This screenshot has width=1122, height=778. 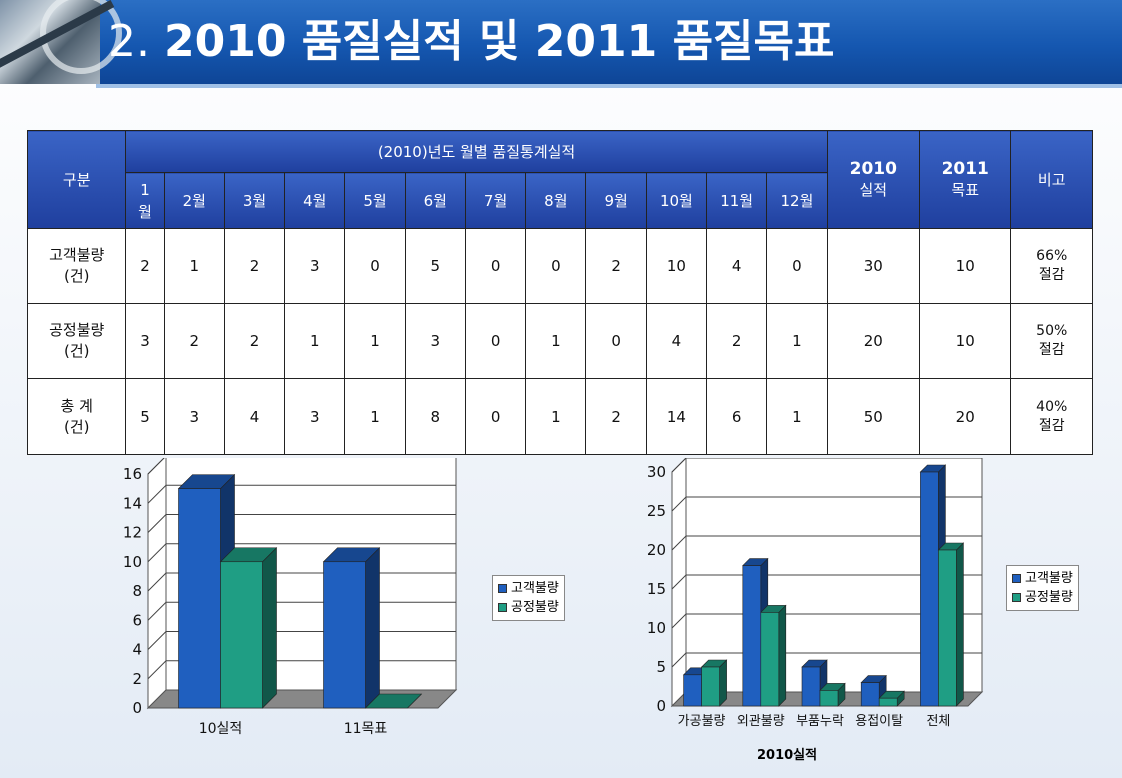 What do you see at coordinates (375, 200) in the screenshot?
I see `month-header: 5월` at bounding box center [375, 200].